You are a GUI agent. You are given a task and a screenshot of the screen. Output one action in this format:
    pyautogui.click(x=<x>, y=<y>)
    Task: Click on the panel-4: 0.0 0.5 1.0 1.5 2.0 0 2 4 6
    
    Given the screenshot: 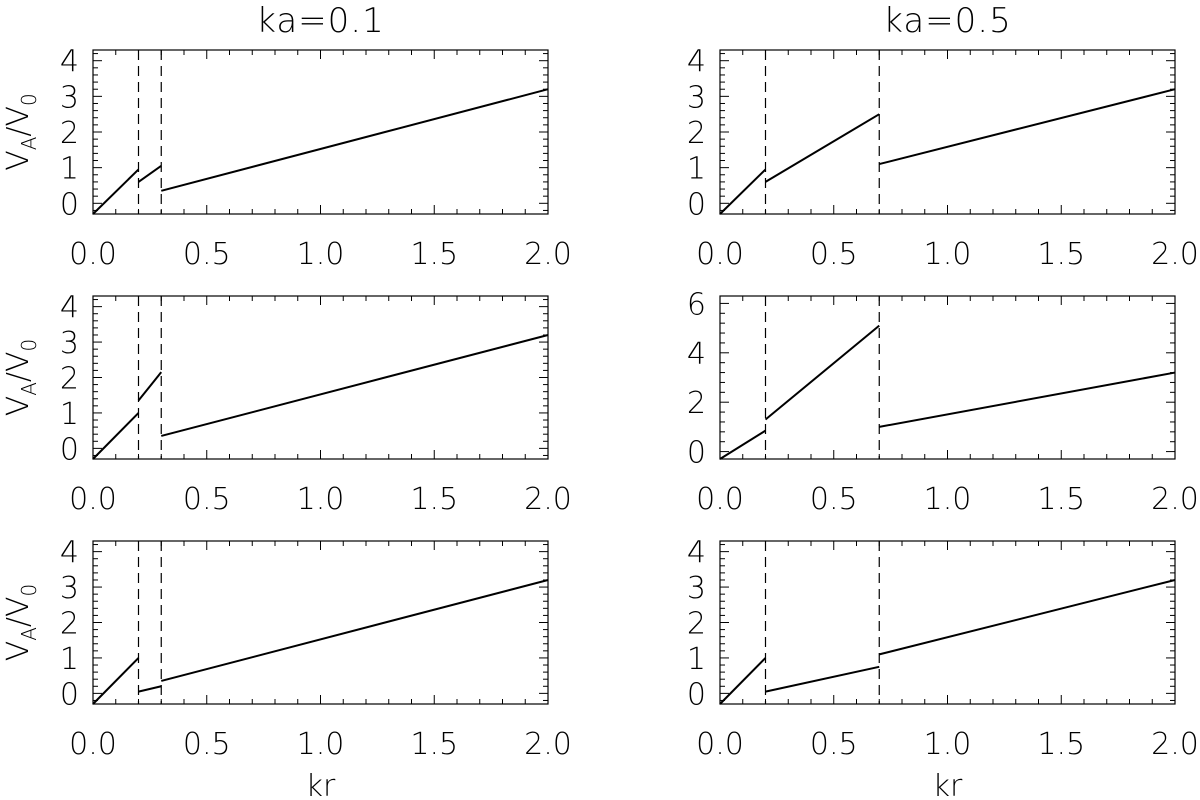 What is the action you would take?
    pyautogui.click(x=943, y=402)
    